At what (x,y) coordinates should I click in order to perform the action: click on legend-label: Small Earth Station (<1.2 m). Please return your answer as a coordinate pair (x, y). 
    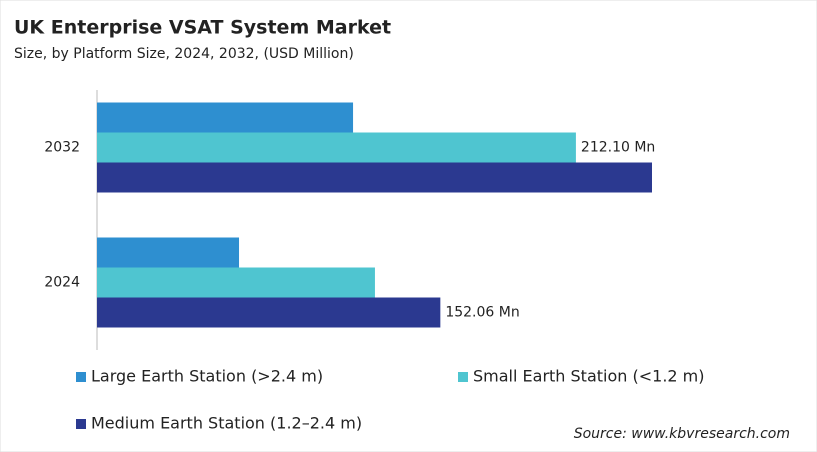
    Looking at the image, I should click on (589, 376).